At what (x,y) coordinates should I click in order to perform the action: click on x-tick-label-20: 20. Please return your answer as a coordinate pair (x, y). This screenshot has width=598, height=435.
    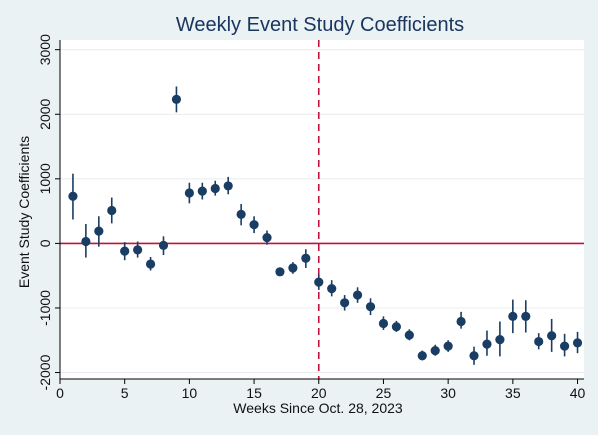
    Looking at the image, I should click on (319, 393).